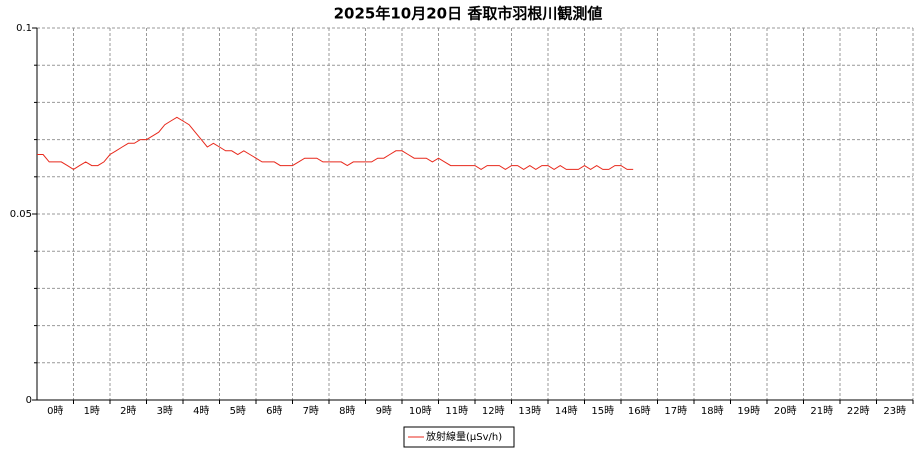 This screenshot has height=450, width=920. Describe the element at coordinates (456, 411) in the screenshot. I see `x-tick-label: 11時` at that location.